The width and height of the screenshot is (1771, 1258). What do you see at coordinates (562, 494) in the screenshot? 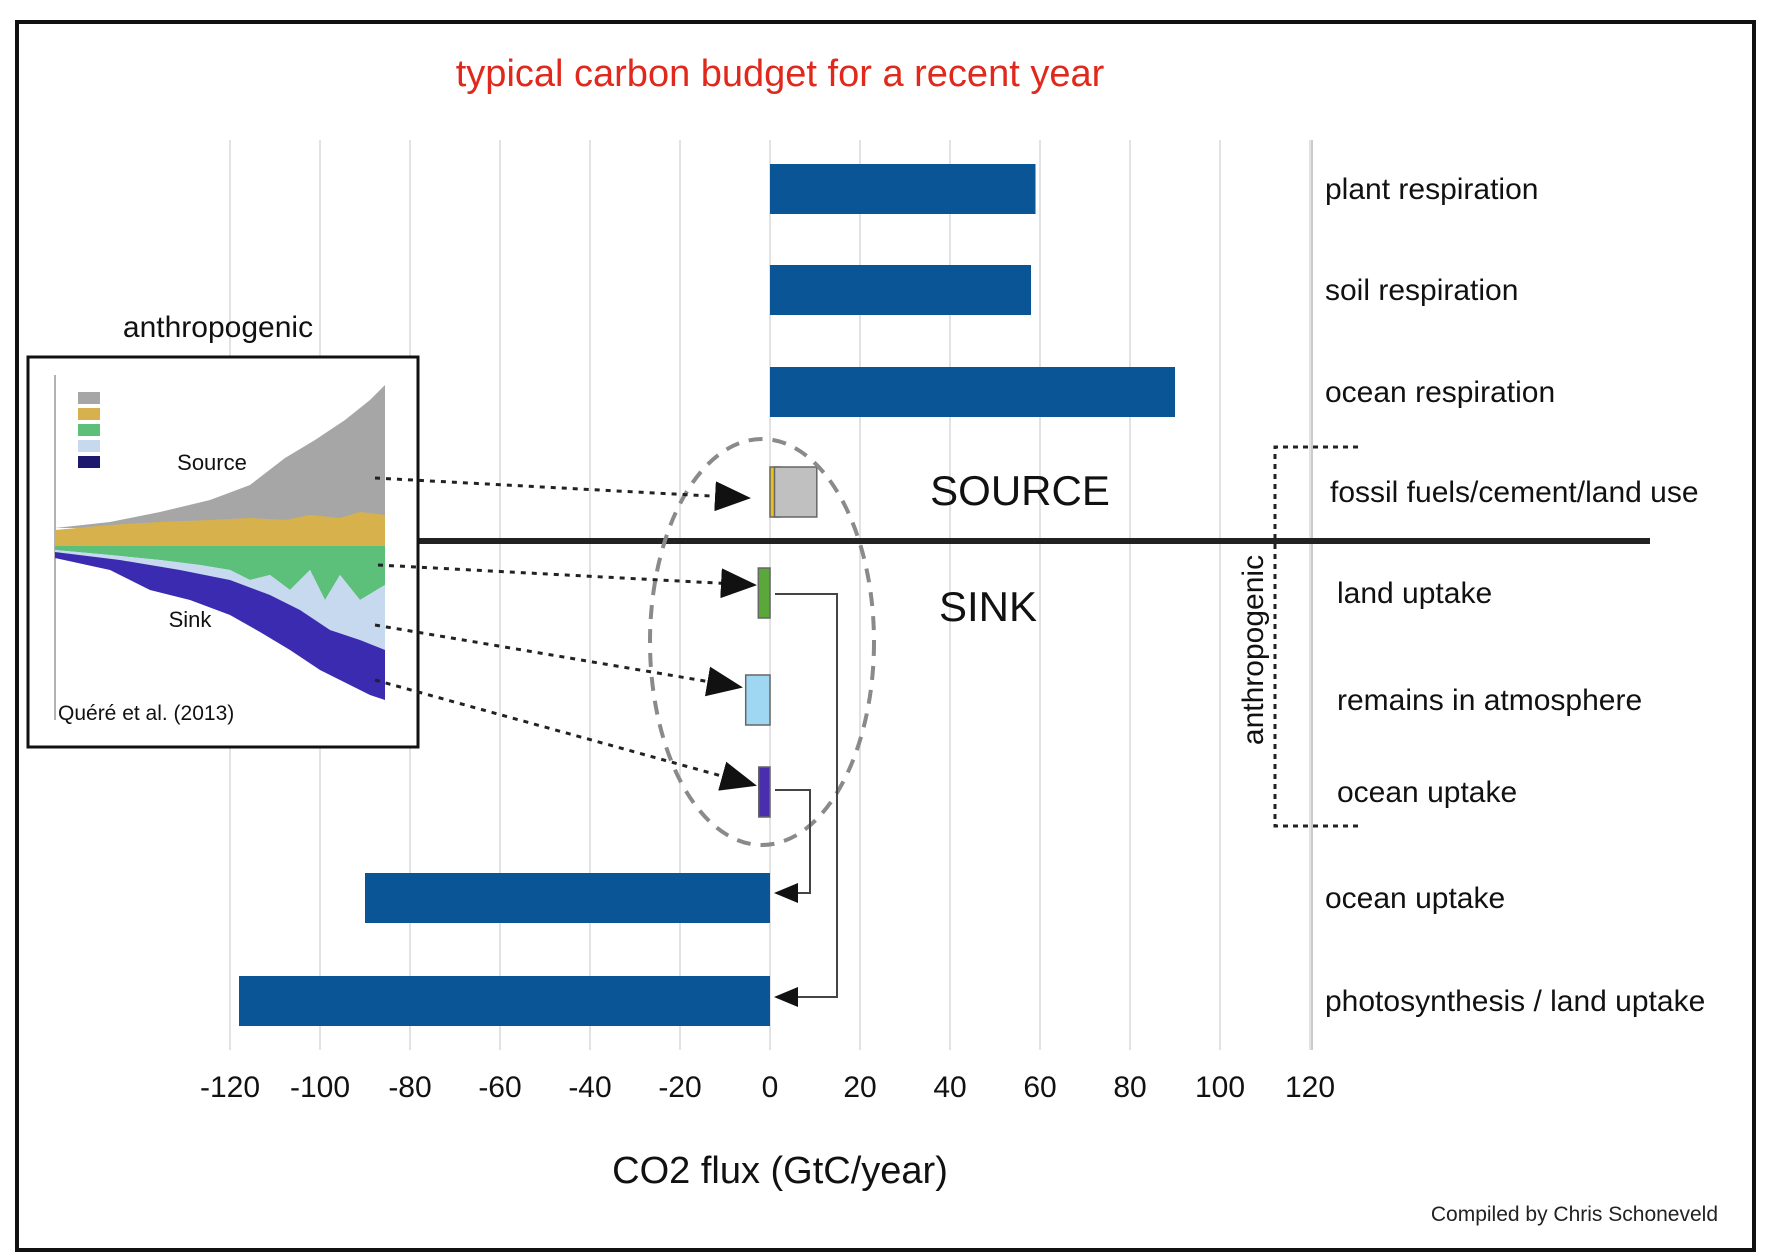
I see `arrow-inset-to-source` at bounding box center [562, 494].